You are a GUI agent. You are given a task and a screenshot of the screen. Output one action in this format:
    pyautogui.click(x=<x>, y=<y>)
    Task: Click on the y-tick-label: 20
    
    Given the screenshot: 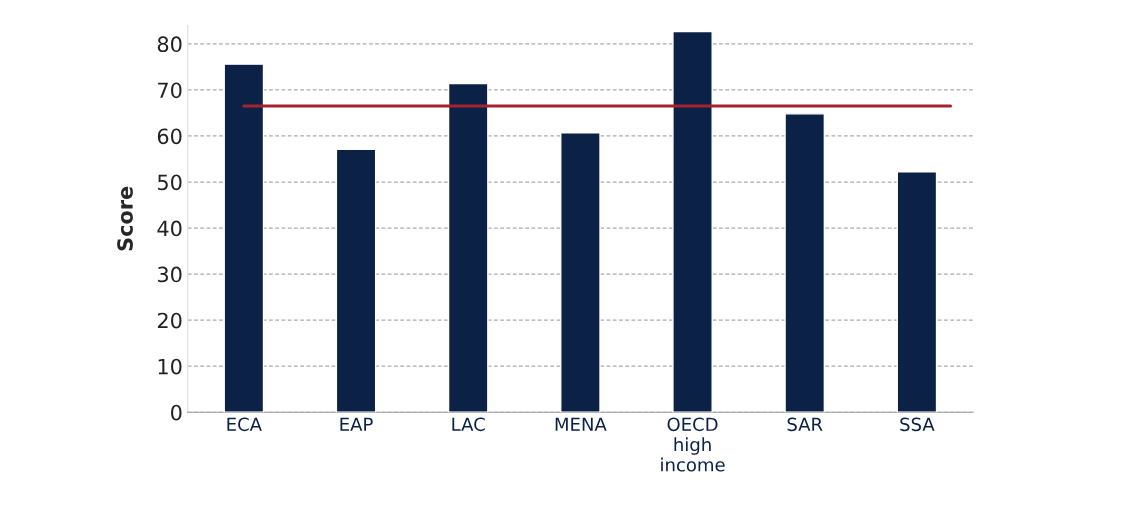 What is the action you would take?
    pyautogui.click(x=169, y=320)
    